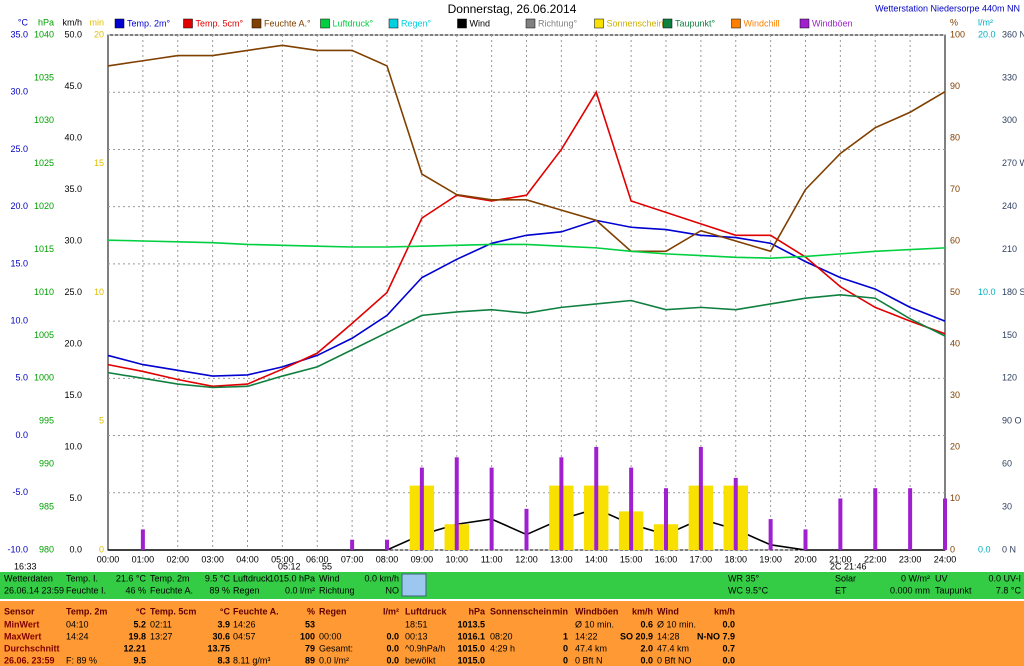 The height and width of the screenshot is (666, 1024). Describe the element at coordinates (666, 559) in the screenshot. I see `x-tick-label: 16:00` at that location.